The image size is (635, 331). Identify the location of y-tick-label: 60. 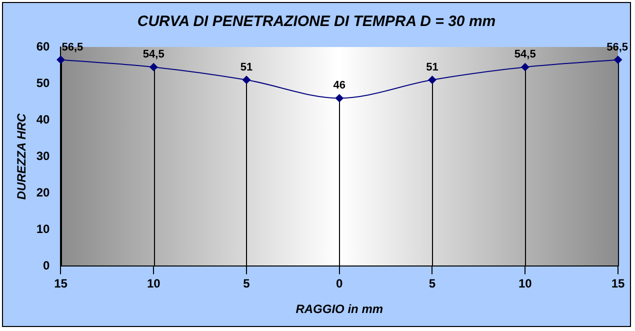
(43, 46).